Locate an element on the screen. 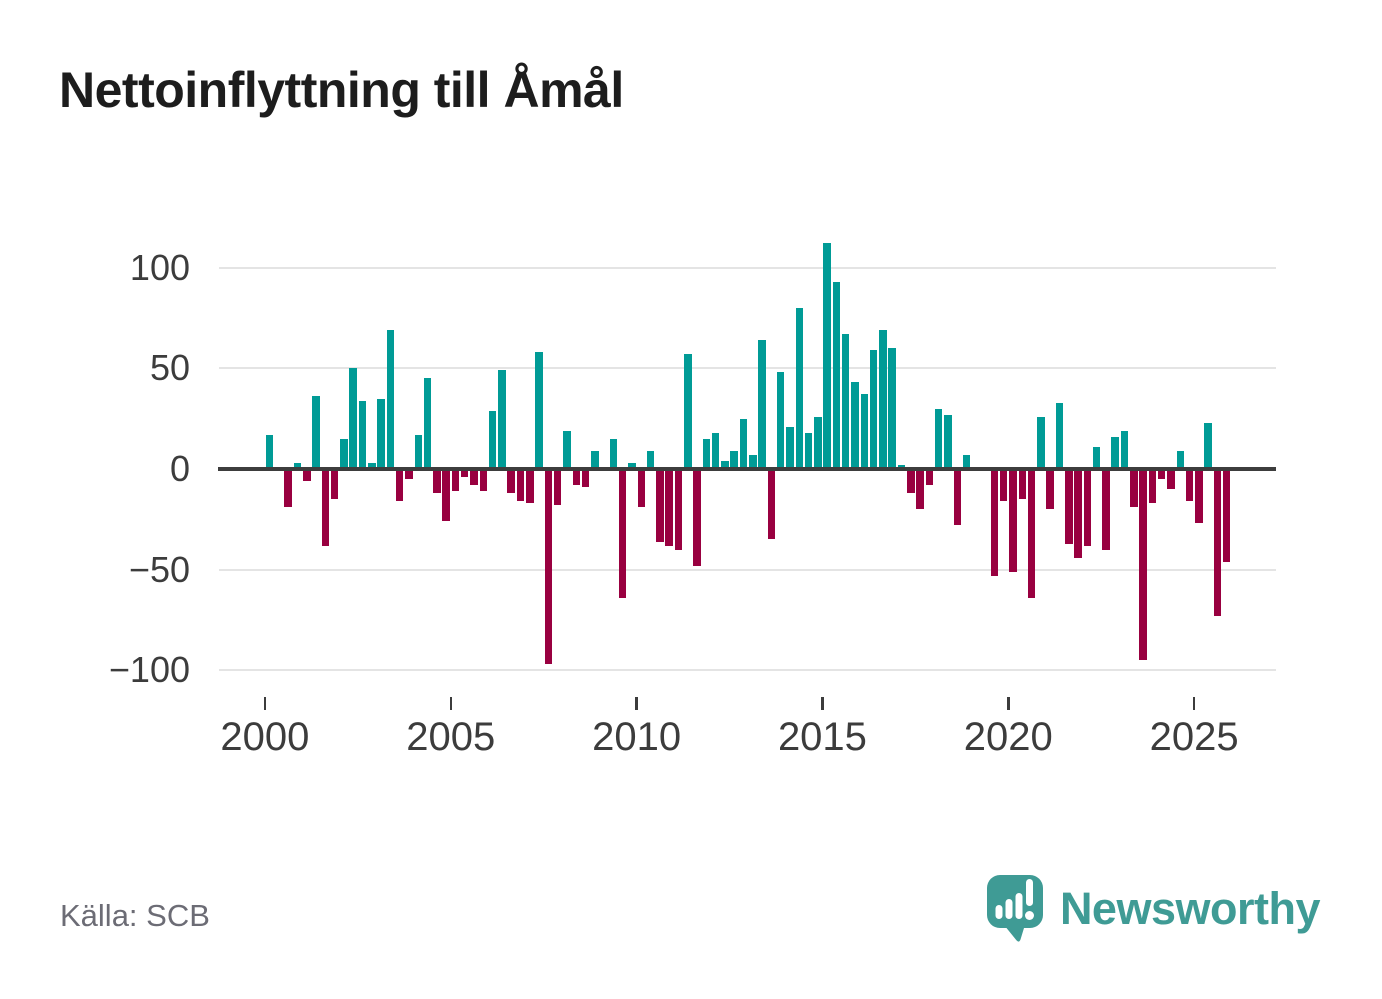 The image size is (1382, 999). bar-2010Q1 is located at coordinates (641, 488).